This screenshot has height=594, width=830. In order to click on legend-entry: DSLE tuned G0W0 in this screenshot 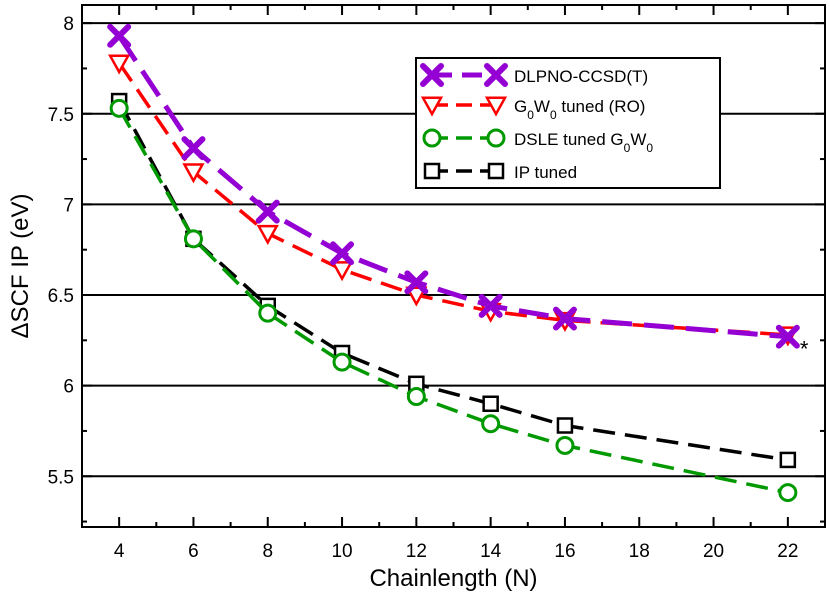, I will do `click(537, 141)`.